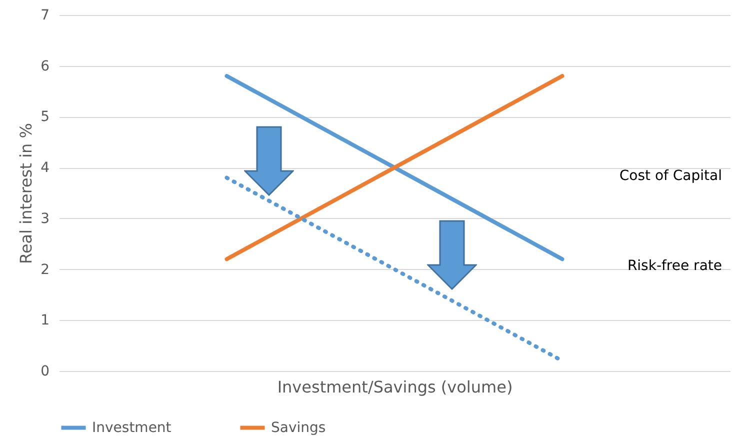 This screenshot has height=442, width=734. I want to click on annotation: Risk-free rate, so click(674, 266).